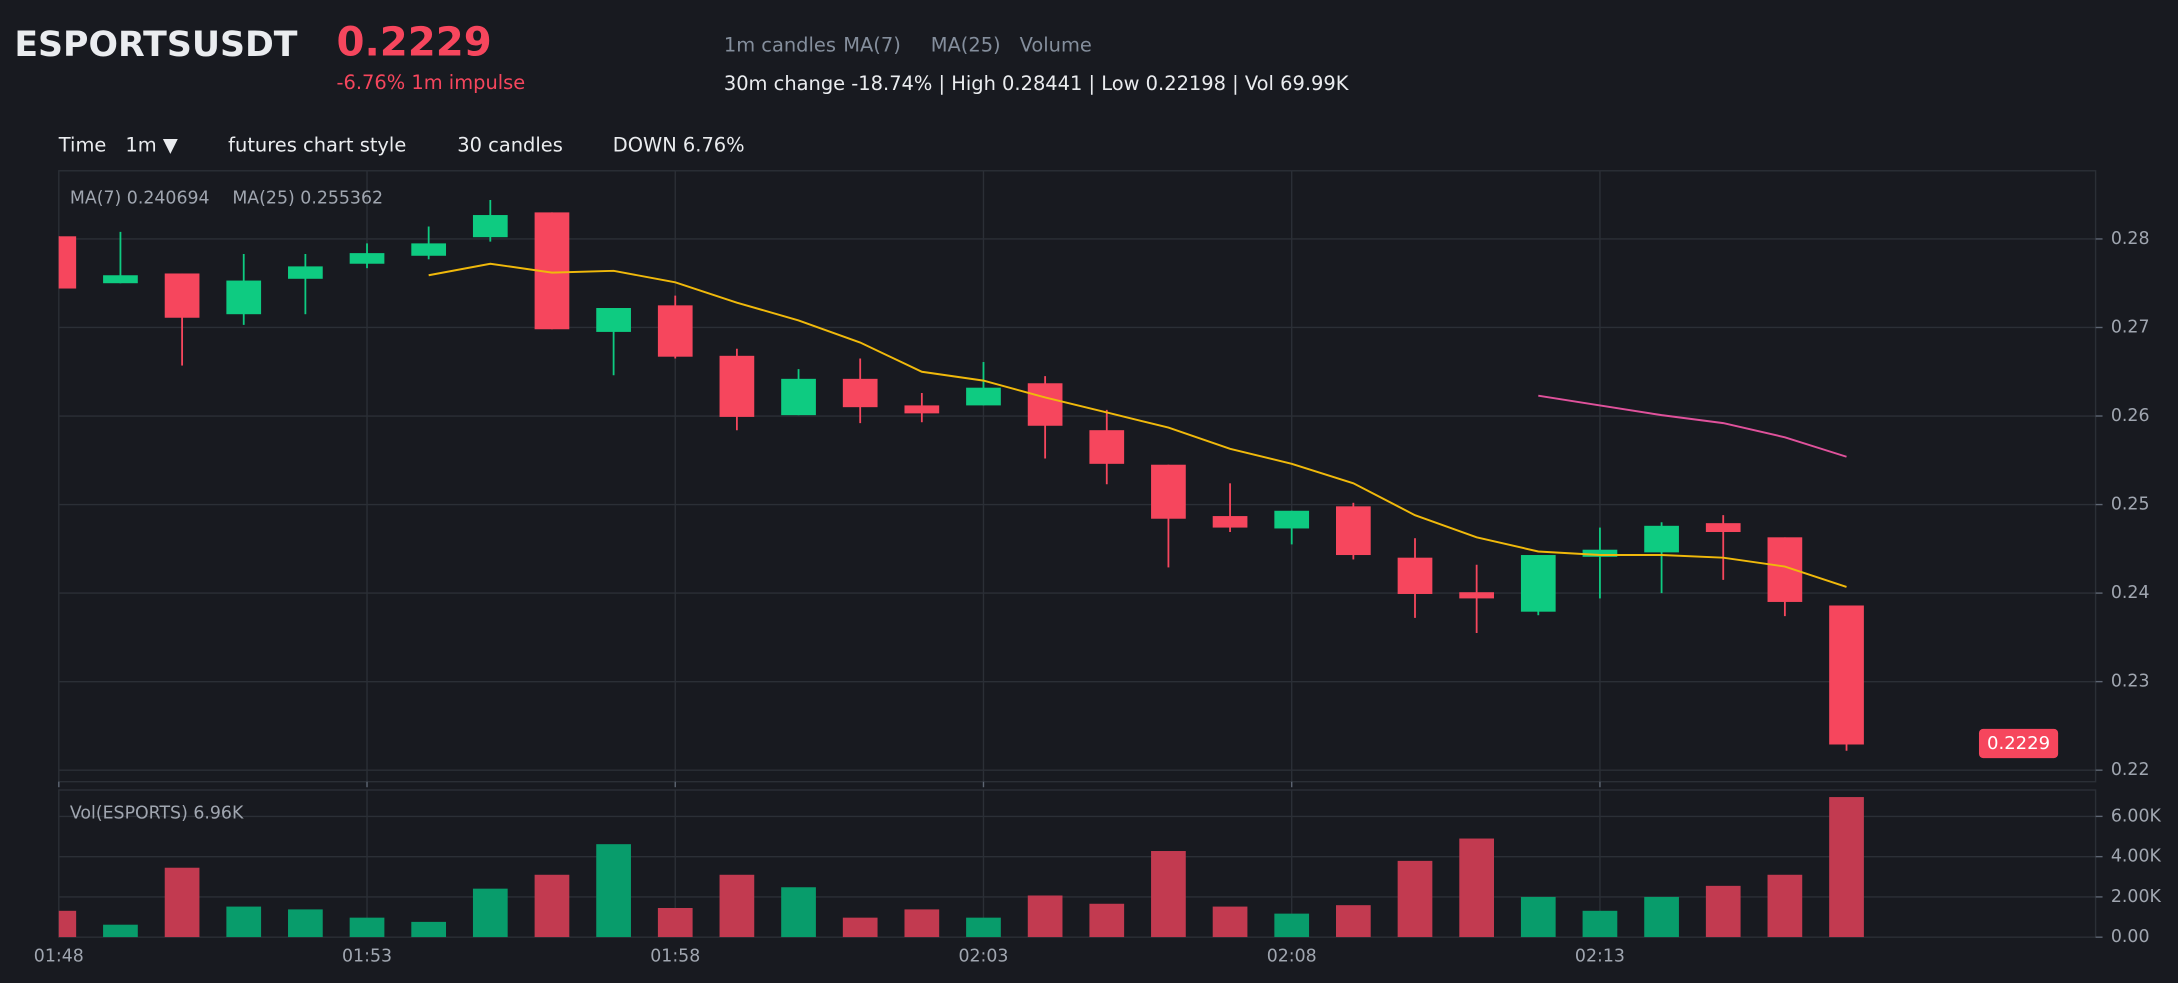  I want to click on x-tick-label: 02:08, so click(1292, 957).